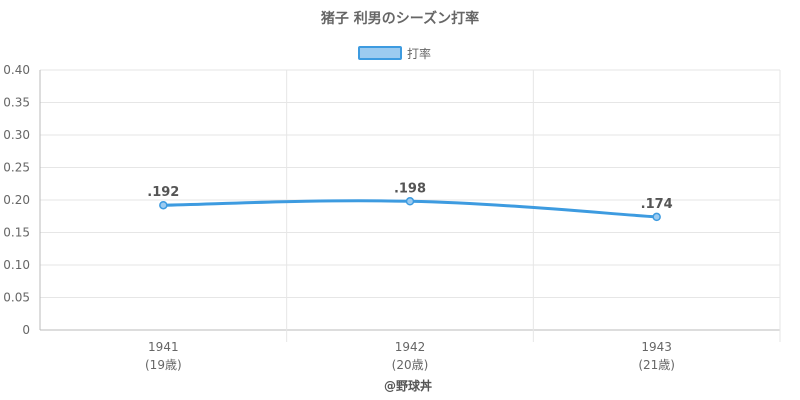  What do you see at coordinates (26, 330) in the screenshot?
I see `y-tick-label: 0` at bounding box center [26, 330].